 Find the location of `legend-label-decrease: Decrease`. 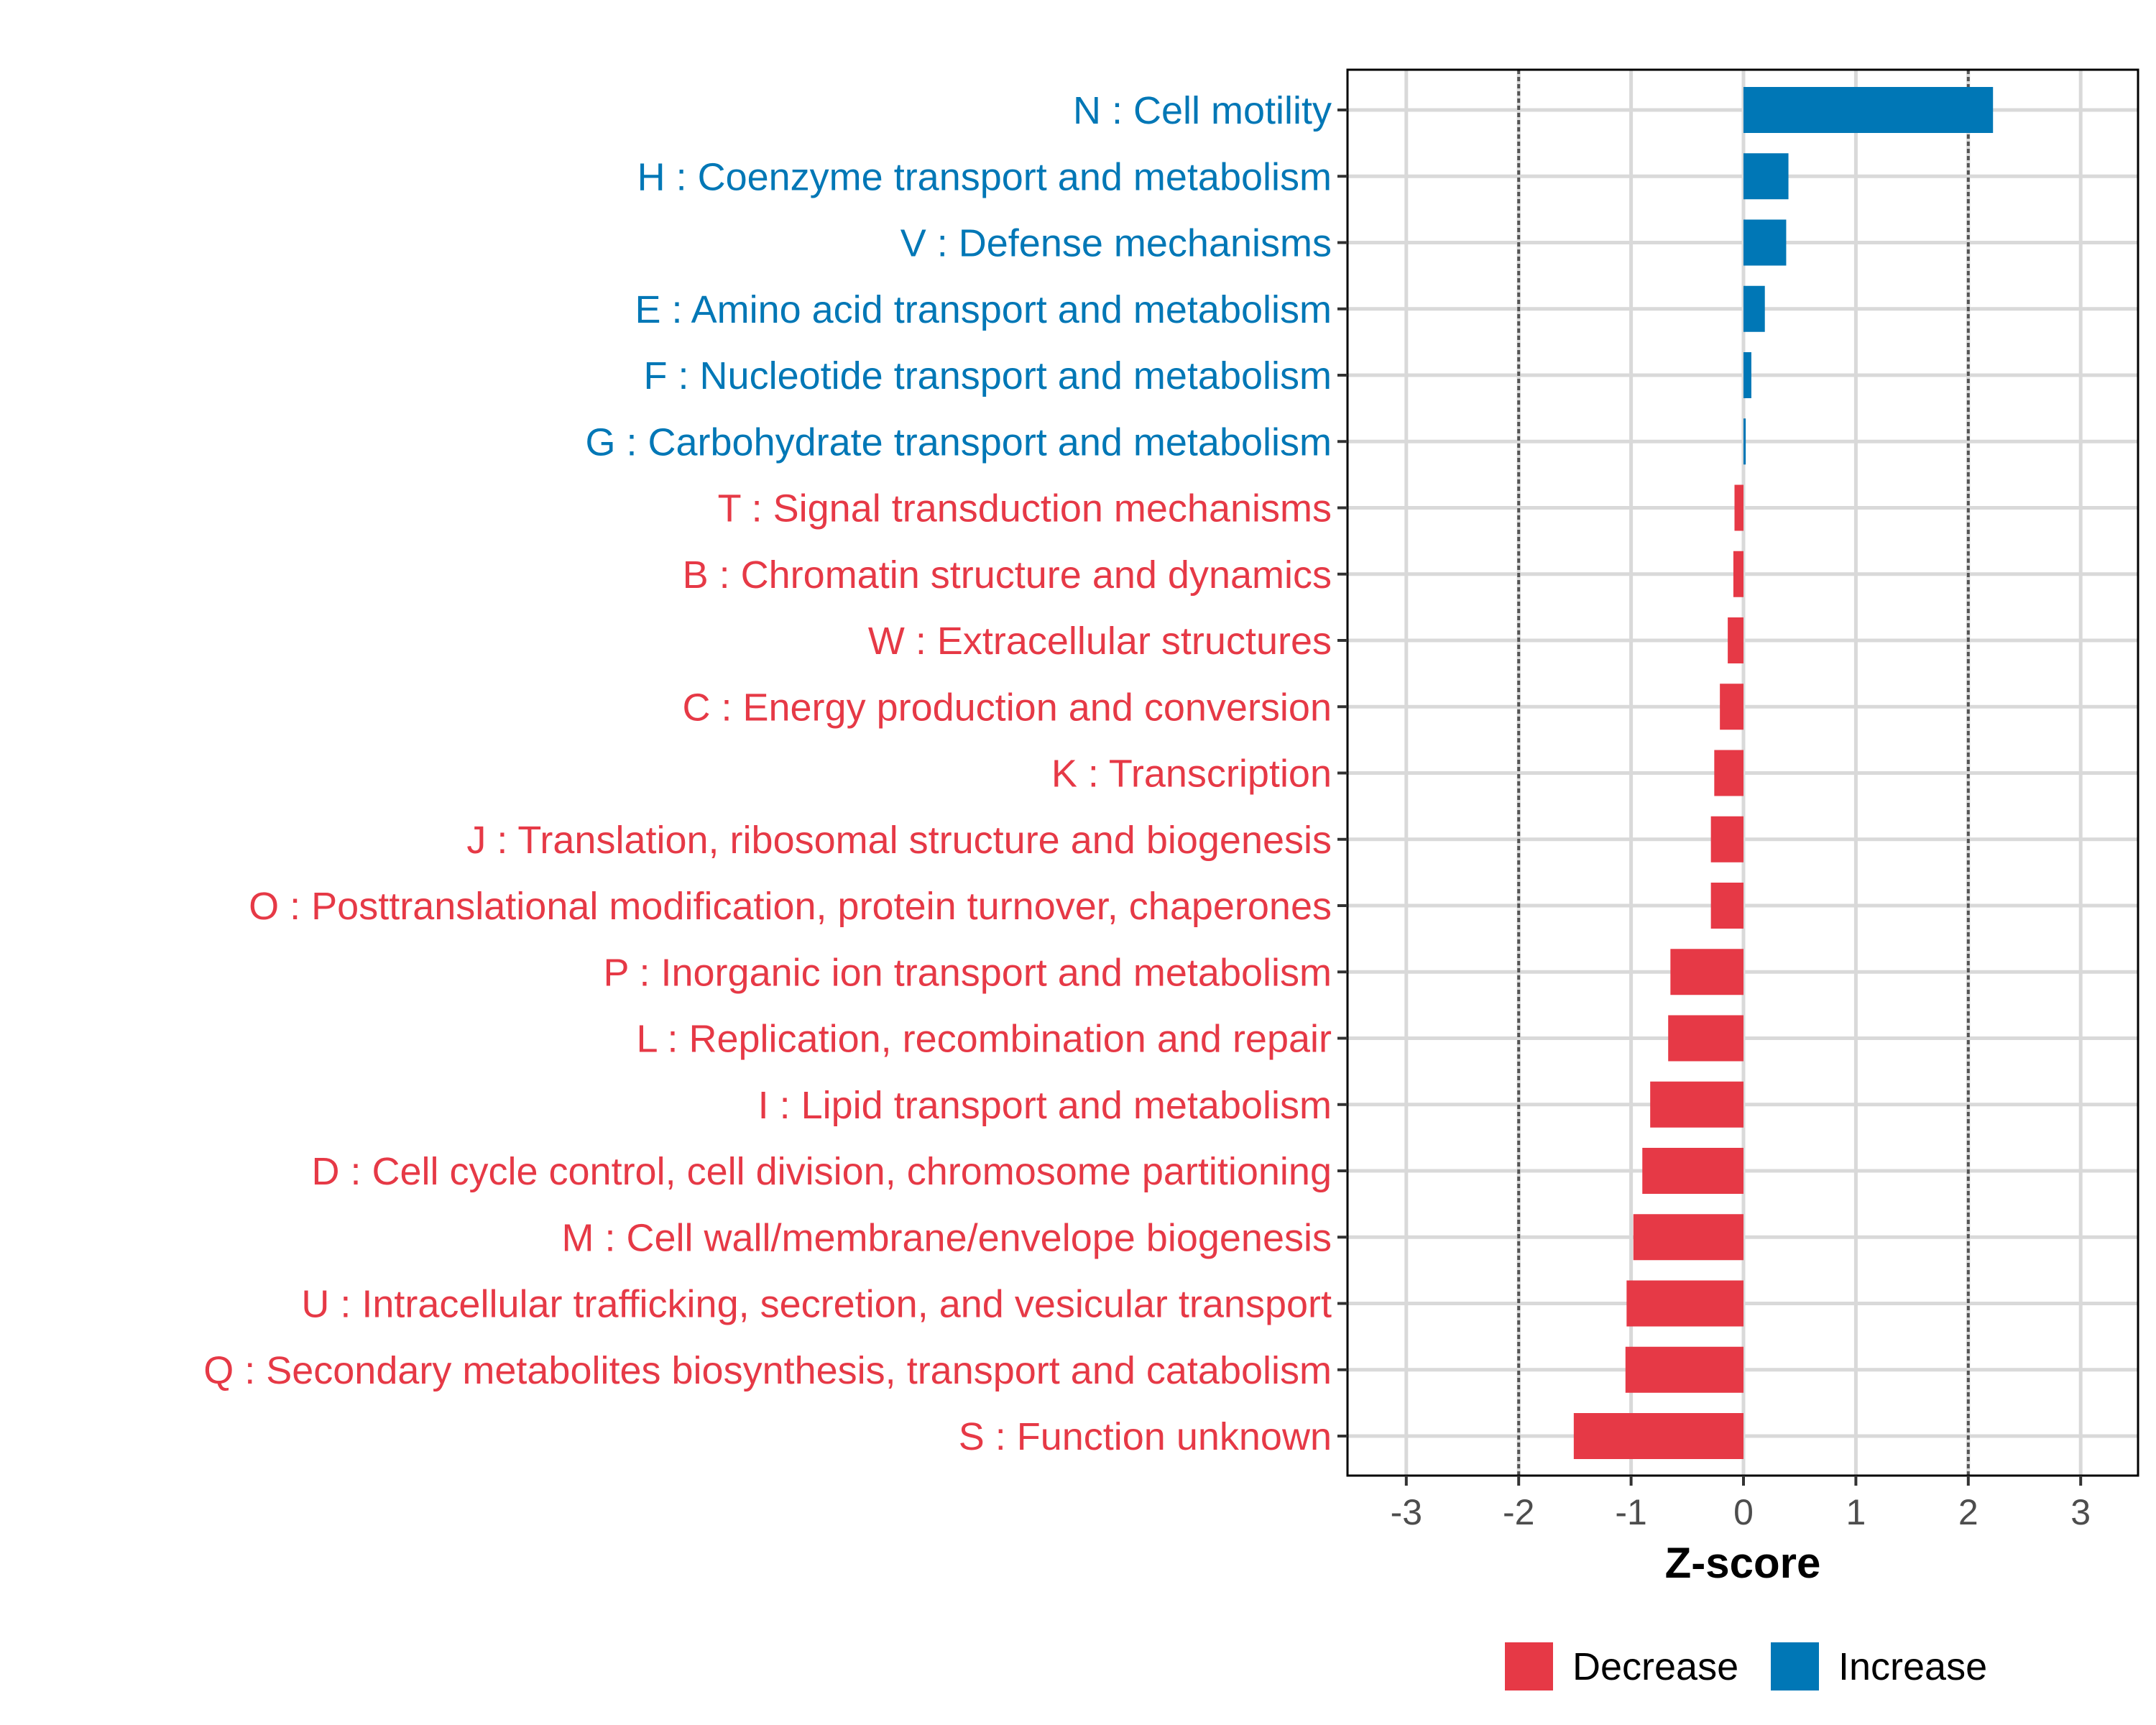

legend-label-decrease: Decrease is located at coordinates (1655, 1666).